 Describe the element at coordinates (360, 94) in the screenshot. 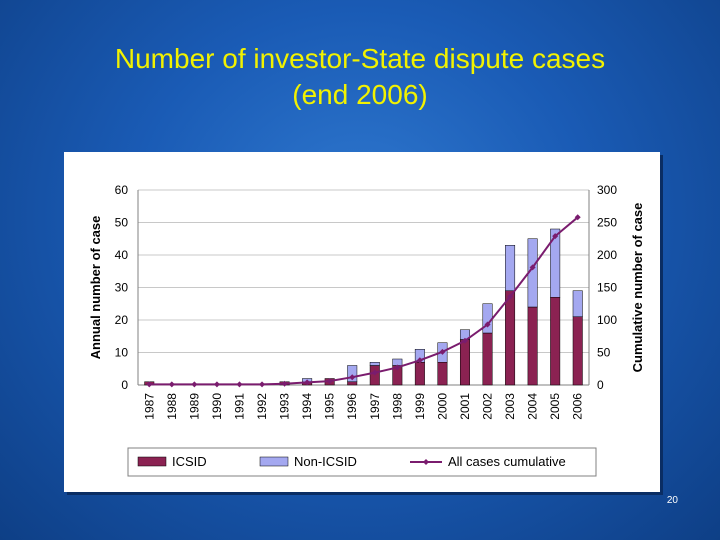

I see `slide-title-line-2: (end 2006)` at that location.